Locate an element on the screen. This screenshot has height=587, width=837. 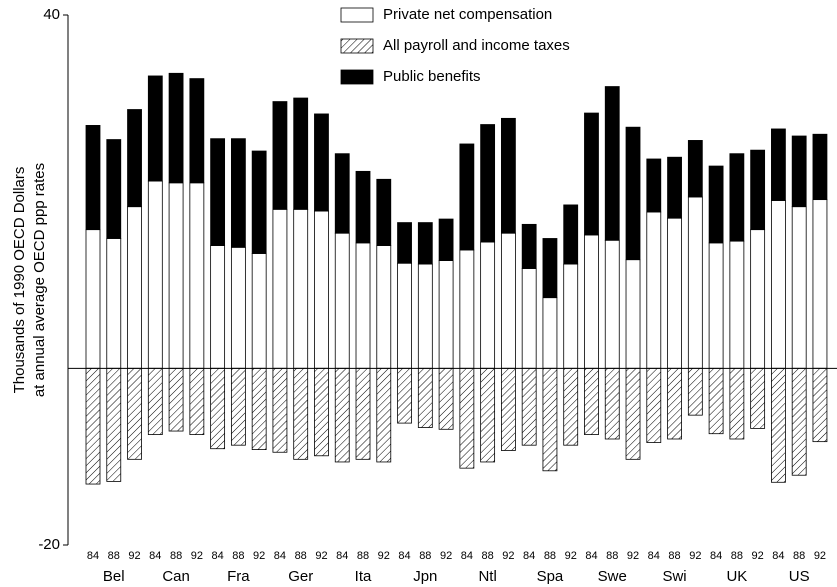
y-tick-label: -20 is located at coordinates (49, 544).